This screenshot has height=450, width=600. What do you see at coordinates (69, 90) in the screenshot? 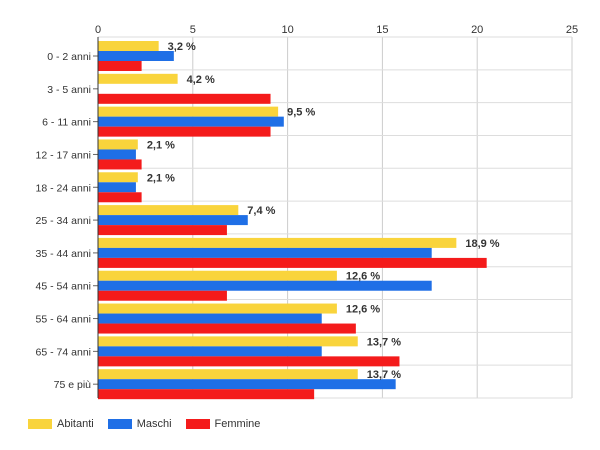
I see `y-tick-label: 3 - 5 anni` at bounding box center [69, 90].